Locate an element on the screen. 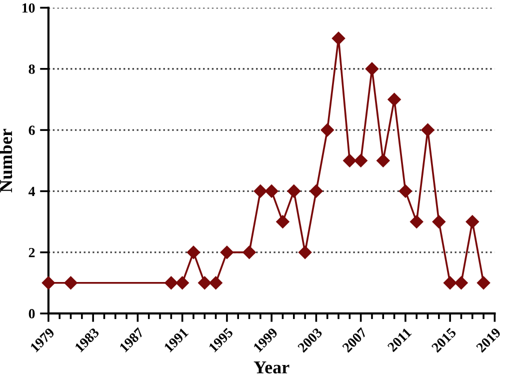 This screenshot has width=510, height=387. y-tick-label: 2 is located at coordinates (31, 253).